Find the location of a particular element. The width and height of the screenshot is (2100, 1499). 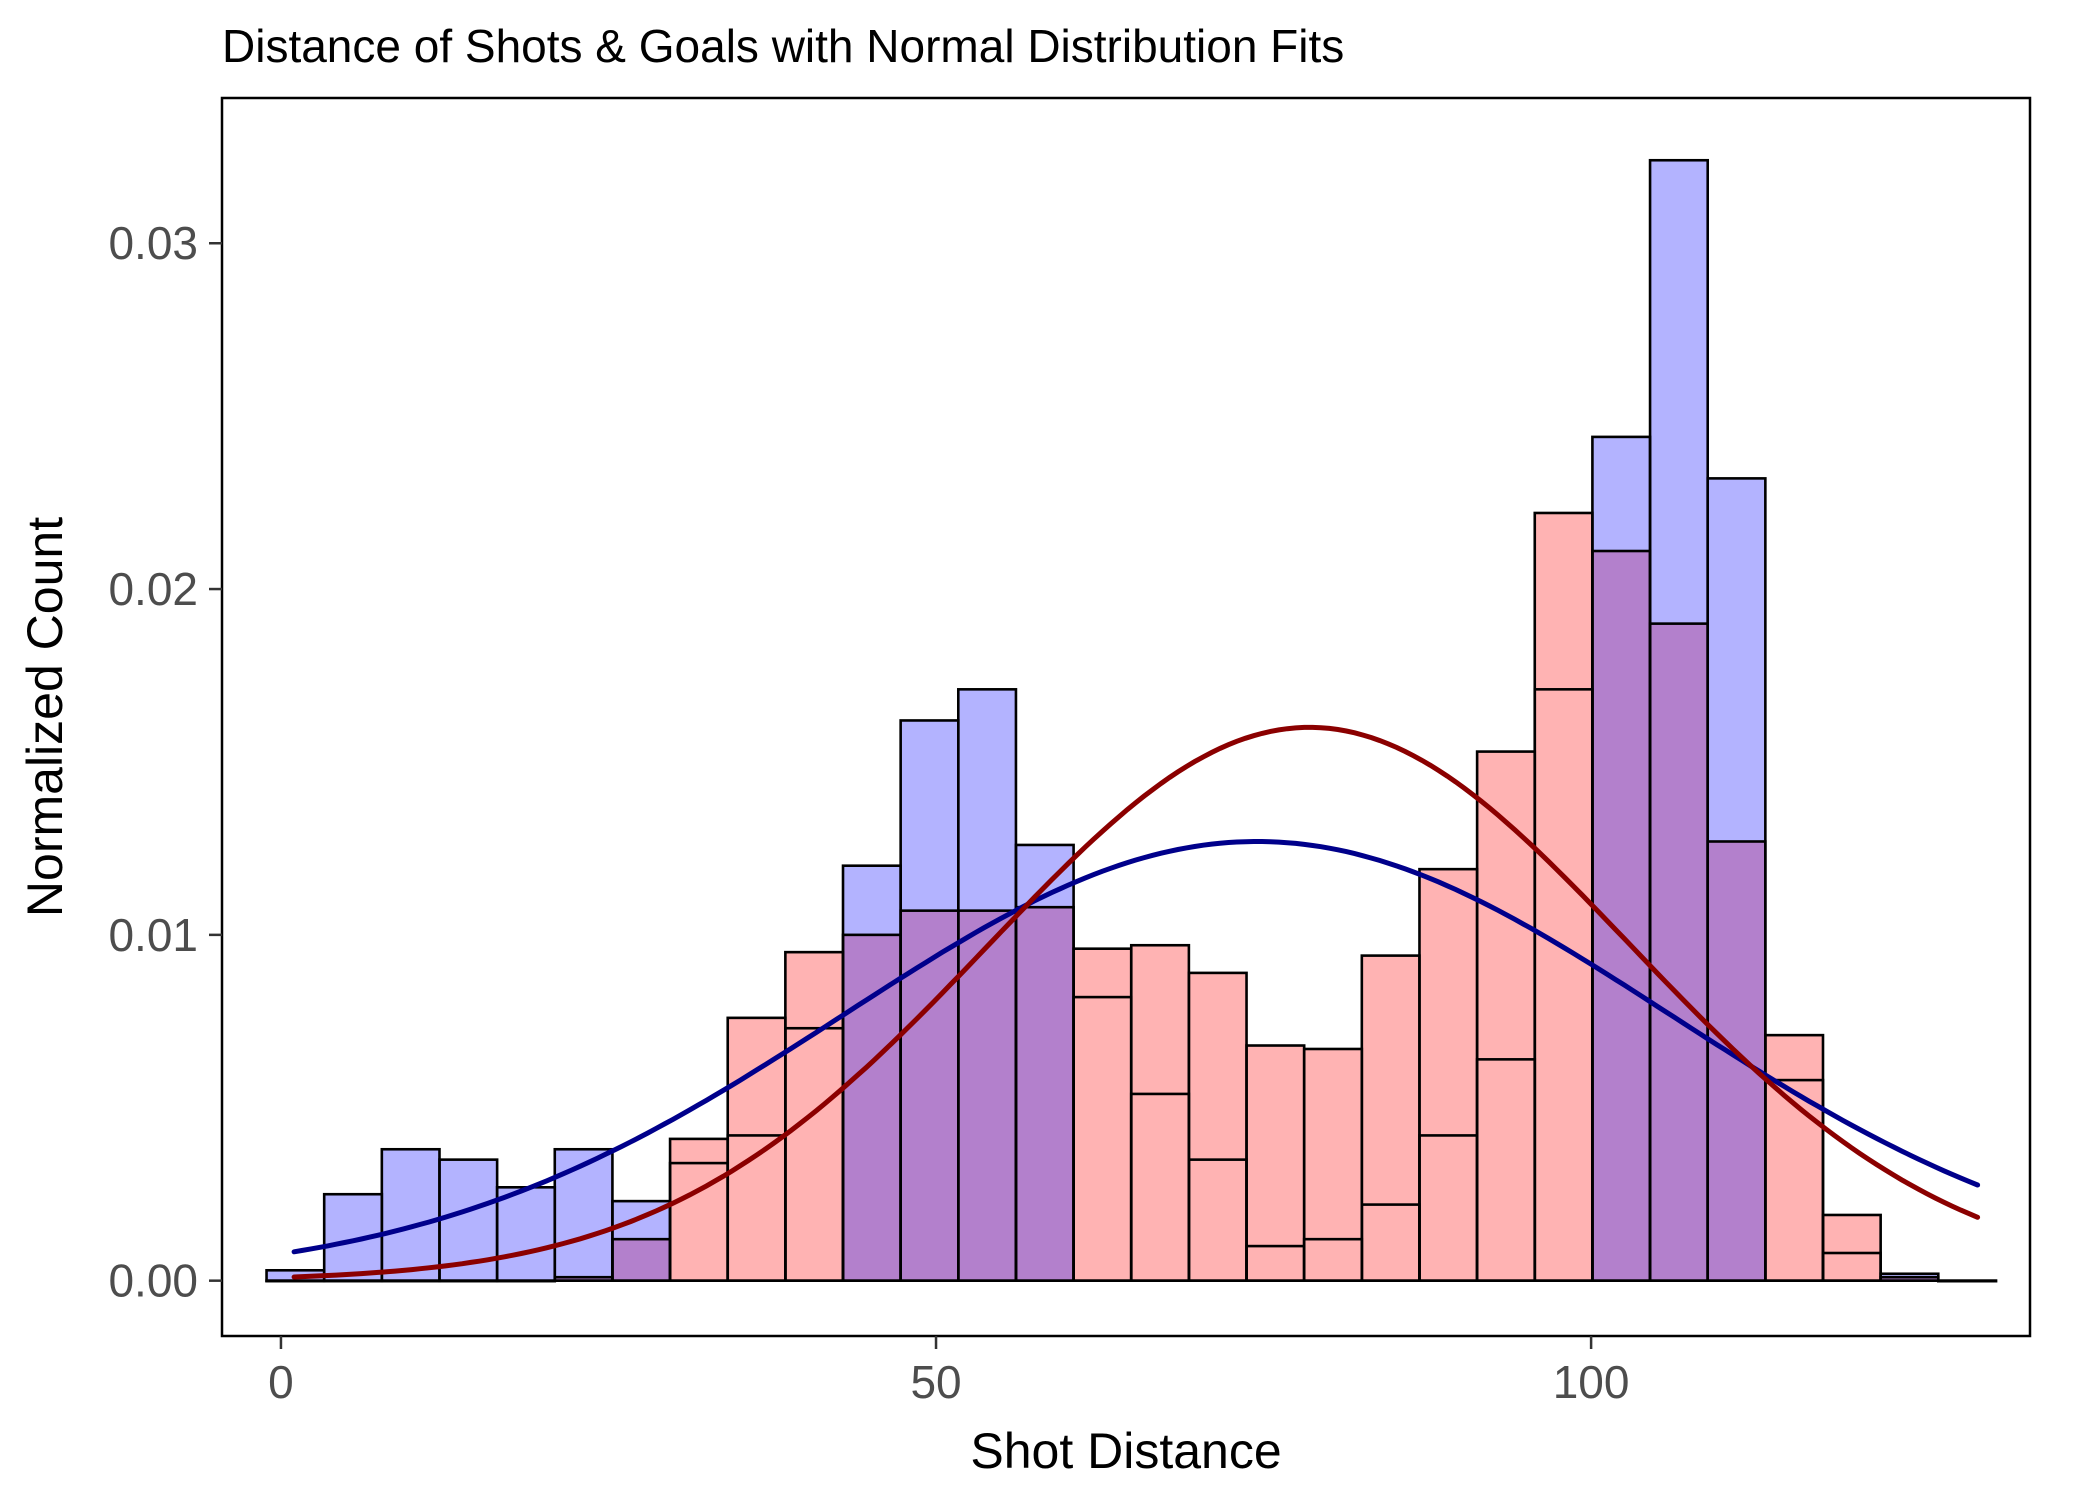

y-tick-label: 0.03 is located at coordinates (153, 243).